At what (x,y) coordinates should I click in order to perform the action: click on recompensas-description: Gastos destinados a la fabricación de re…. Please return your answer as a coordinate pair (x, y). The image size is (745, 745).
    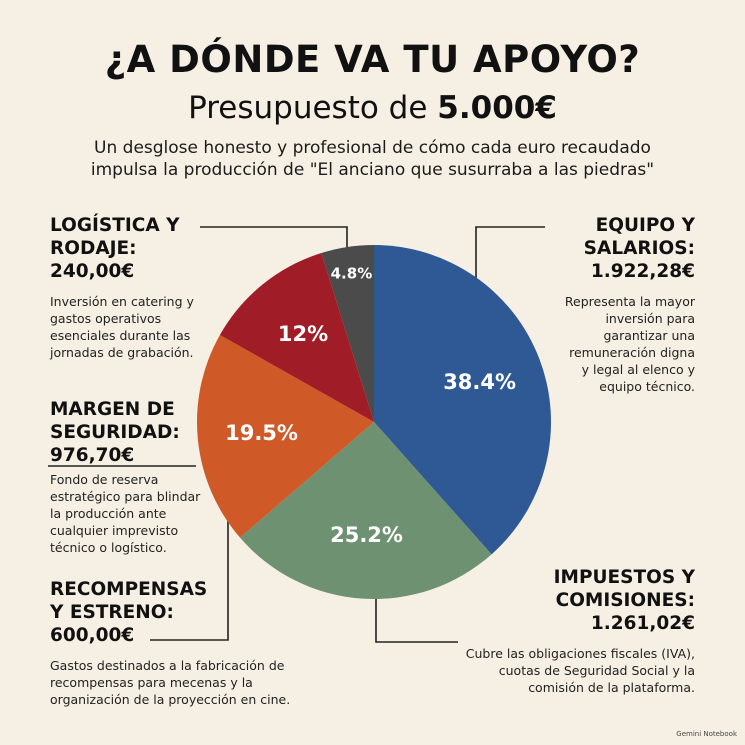
    Looking at the image, I should click on (200, 682).